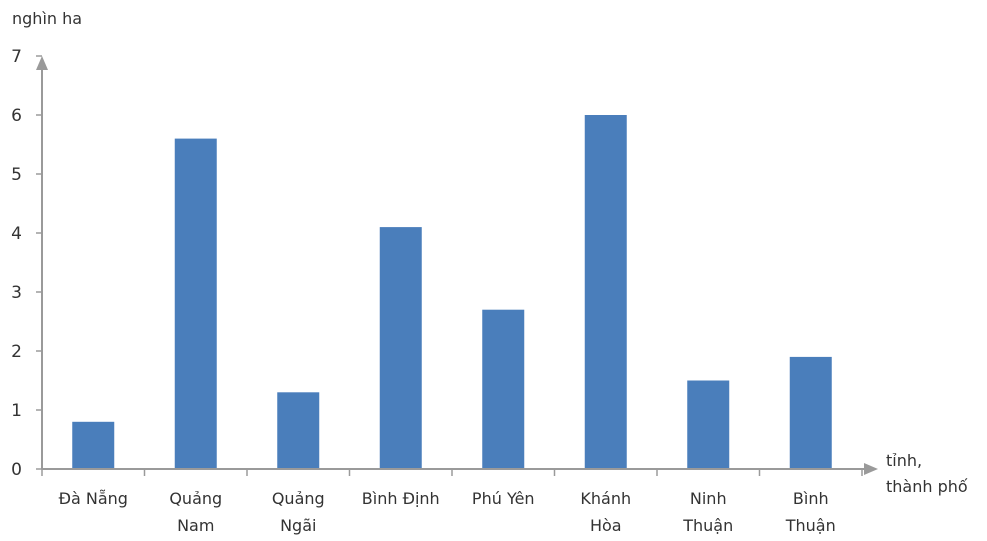 The image size is (987, 541). I want to click on y-tick-label: 3, so click(16, 293).